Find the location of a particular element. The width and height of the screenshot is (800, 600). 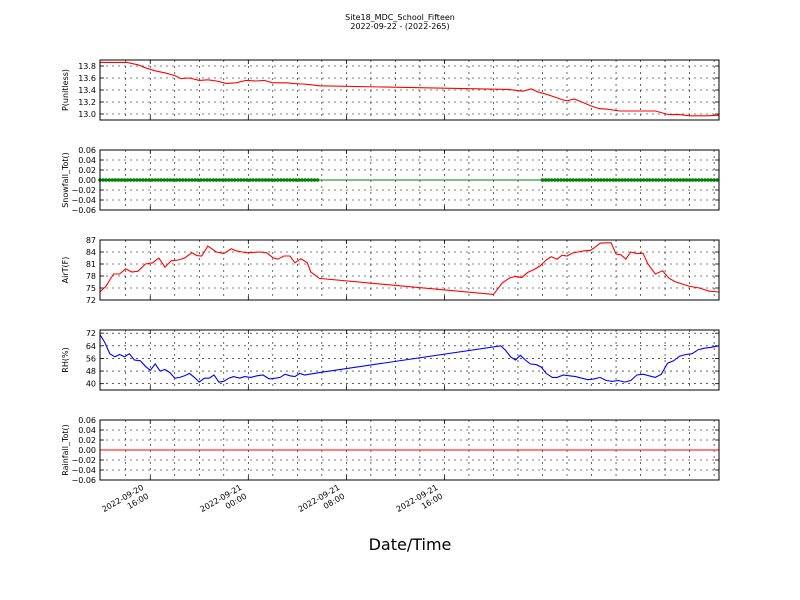

y-axis-label: P(unitless) is located at coordinates (65, 90).